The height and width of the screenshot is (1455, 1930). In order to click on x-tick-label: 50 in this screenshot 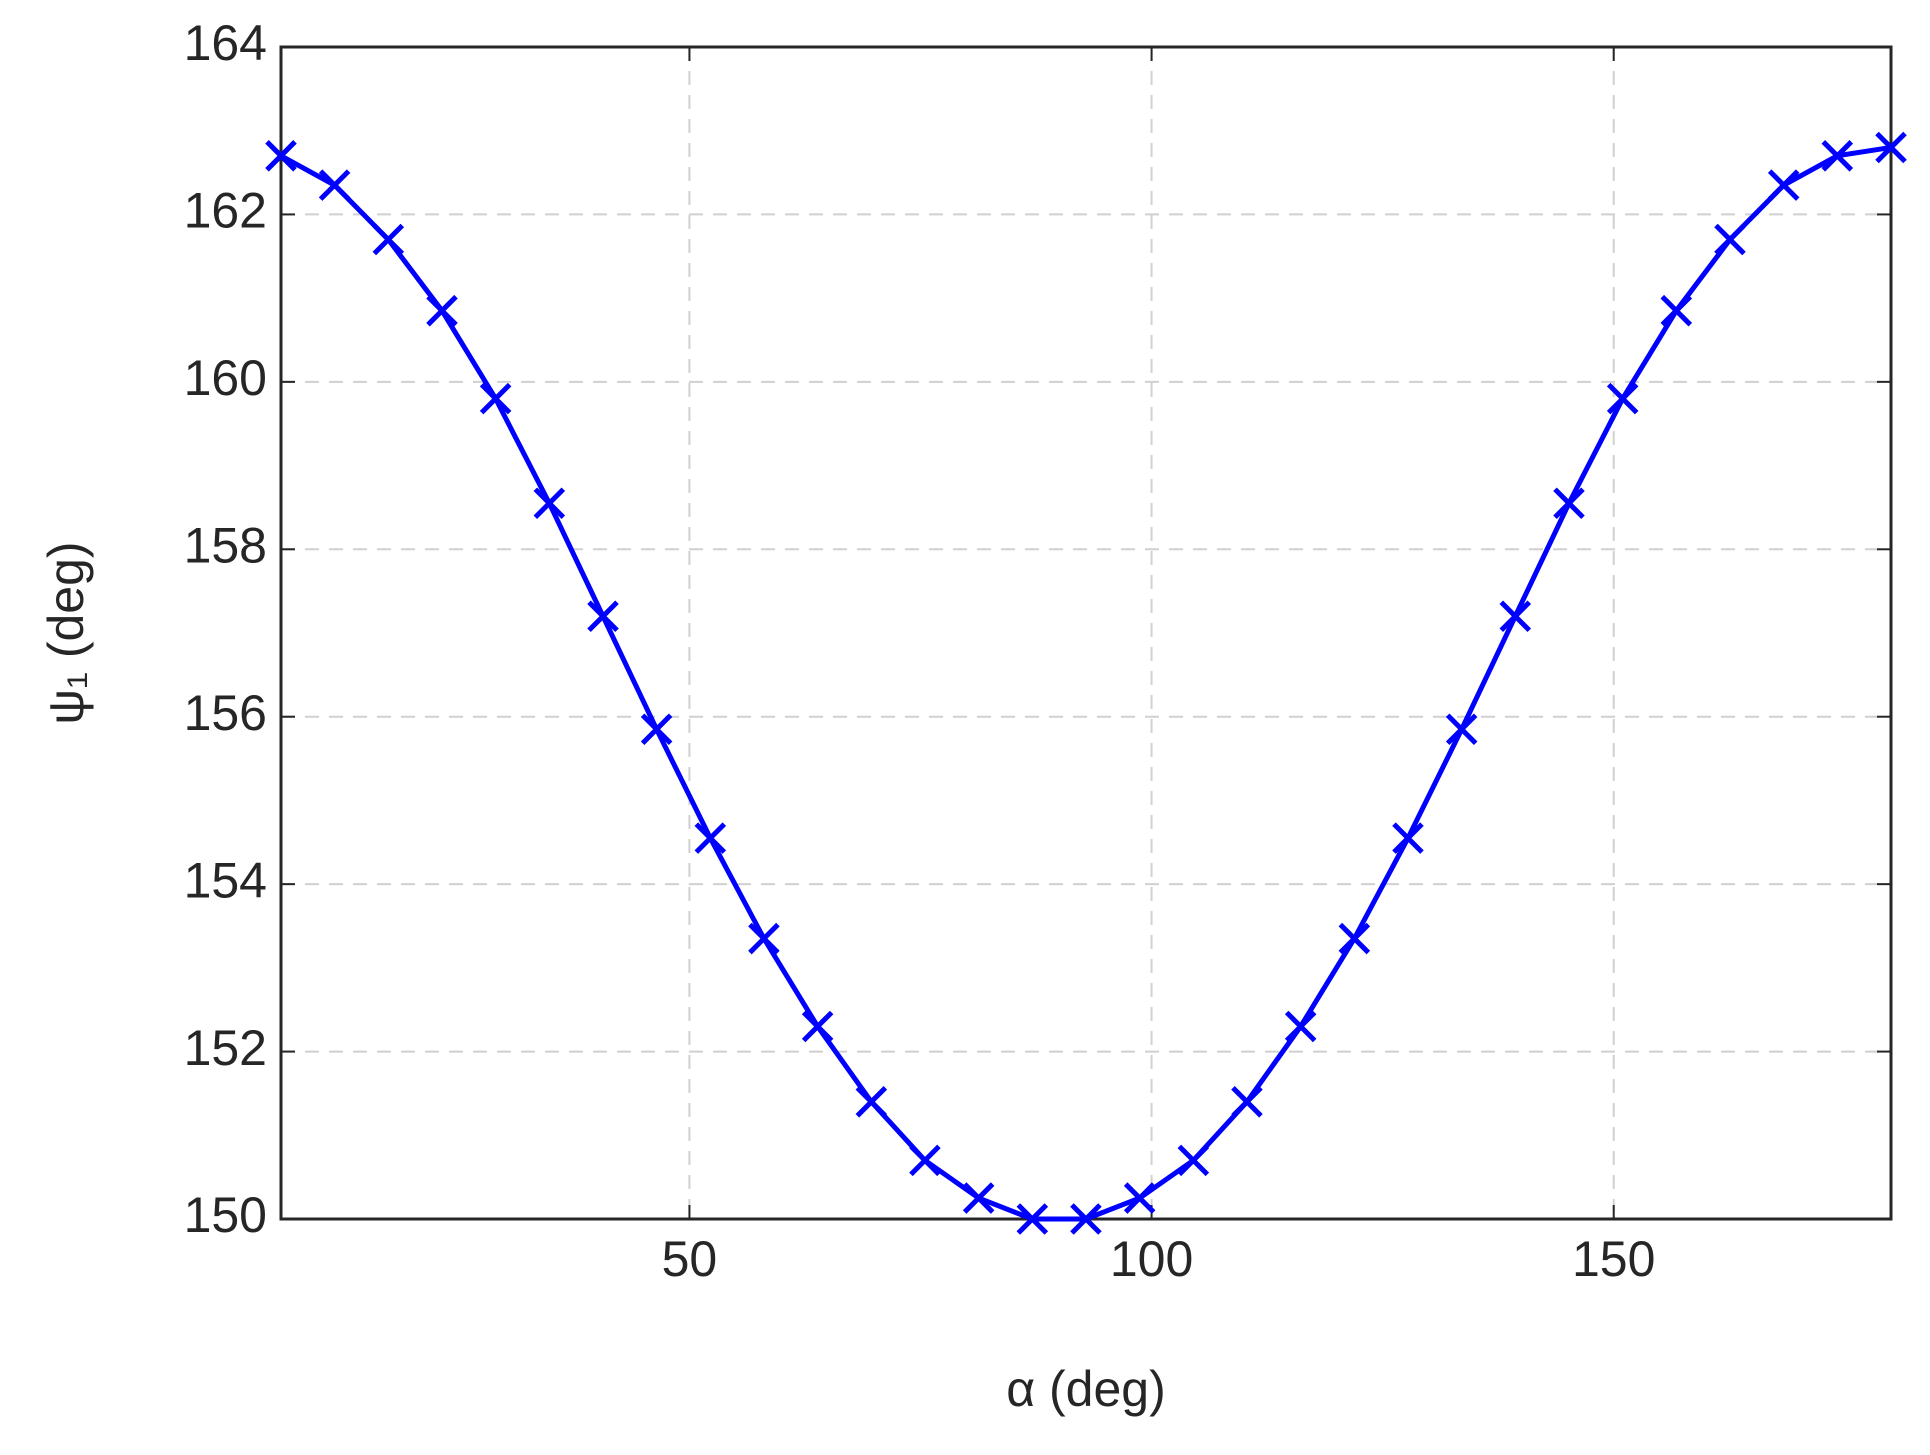, I will do `click(690, 1259)`.